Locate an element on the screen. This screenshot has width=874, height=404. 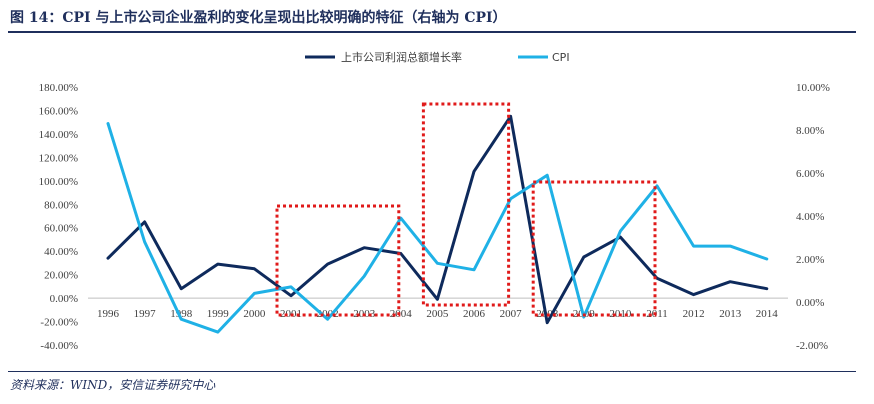
left-axis-tick-label: 100.00% is located at coordinates (58, 182).